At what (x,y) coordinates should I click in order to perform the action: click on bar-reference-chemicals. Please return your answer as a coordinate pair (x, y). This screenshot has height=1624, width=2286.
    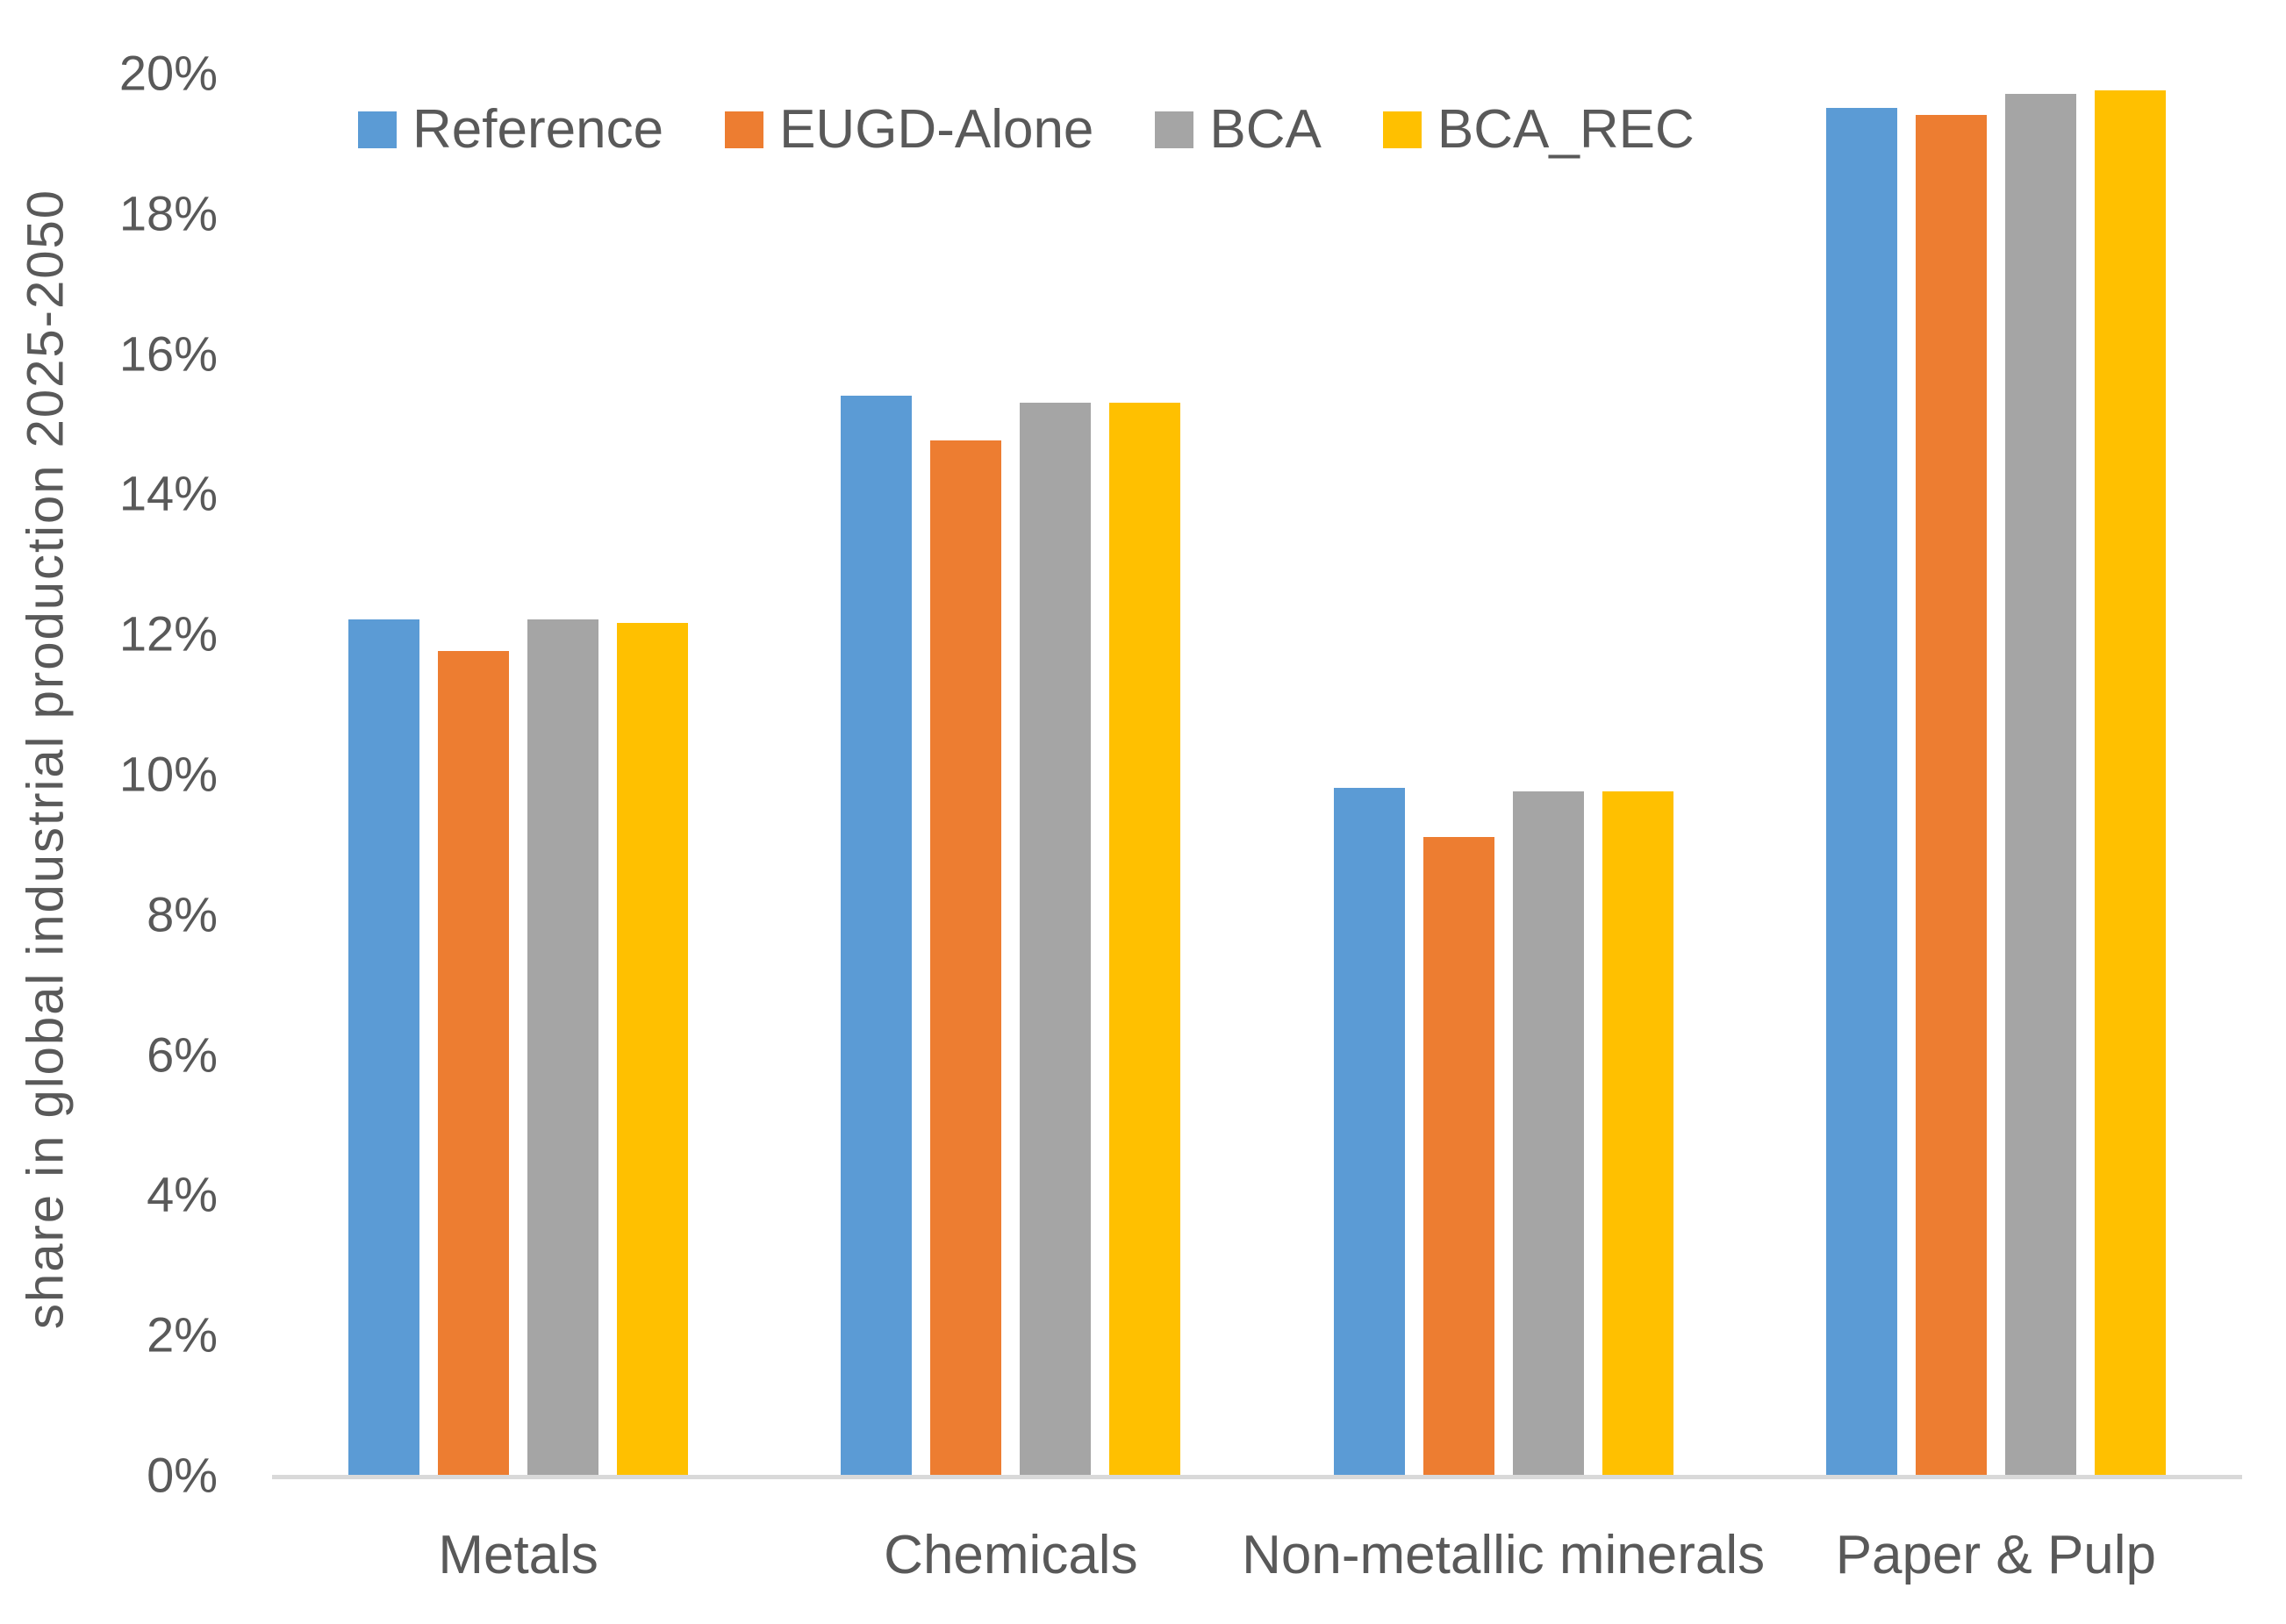
    Looking at the image, I should click on (877, 935).